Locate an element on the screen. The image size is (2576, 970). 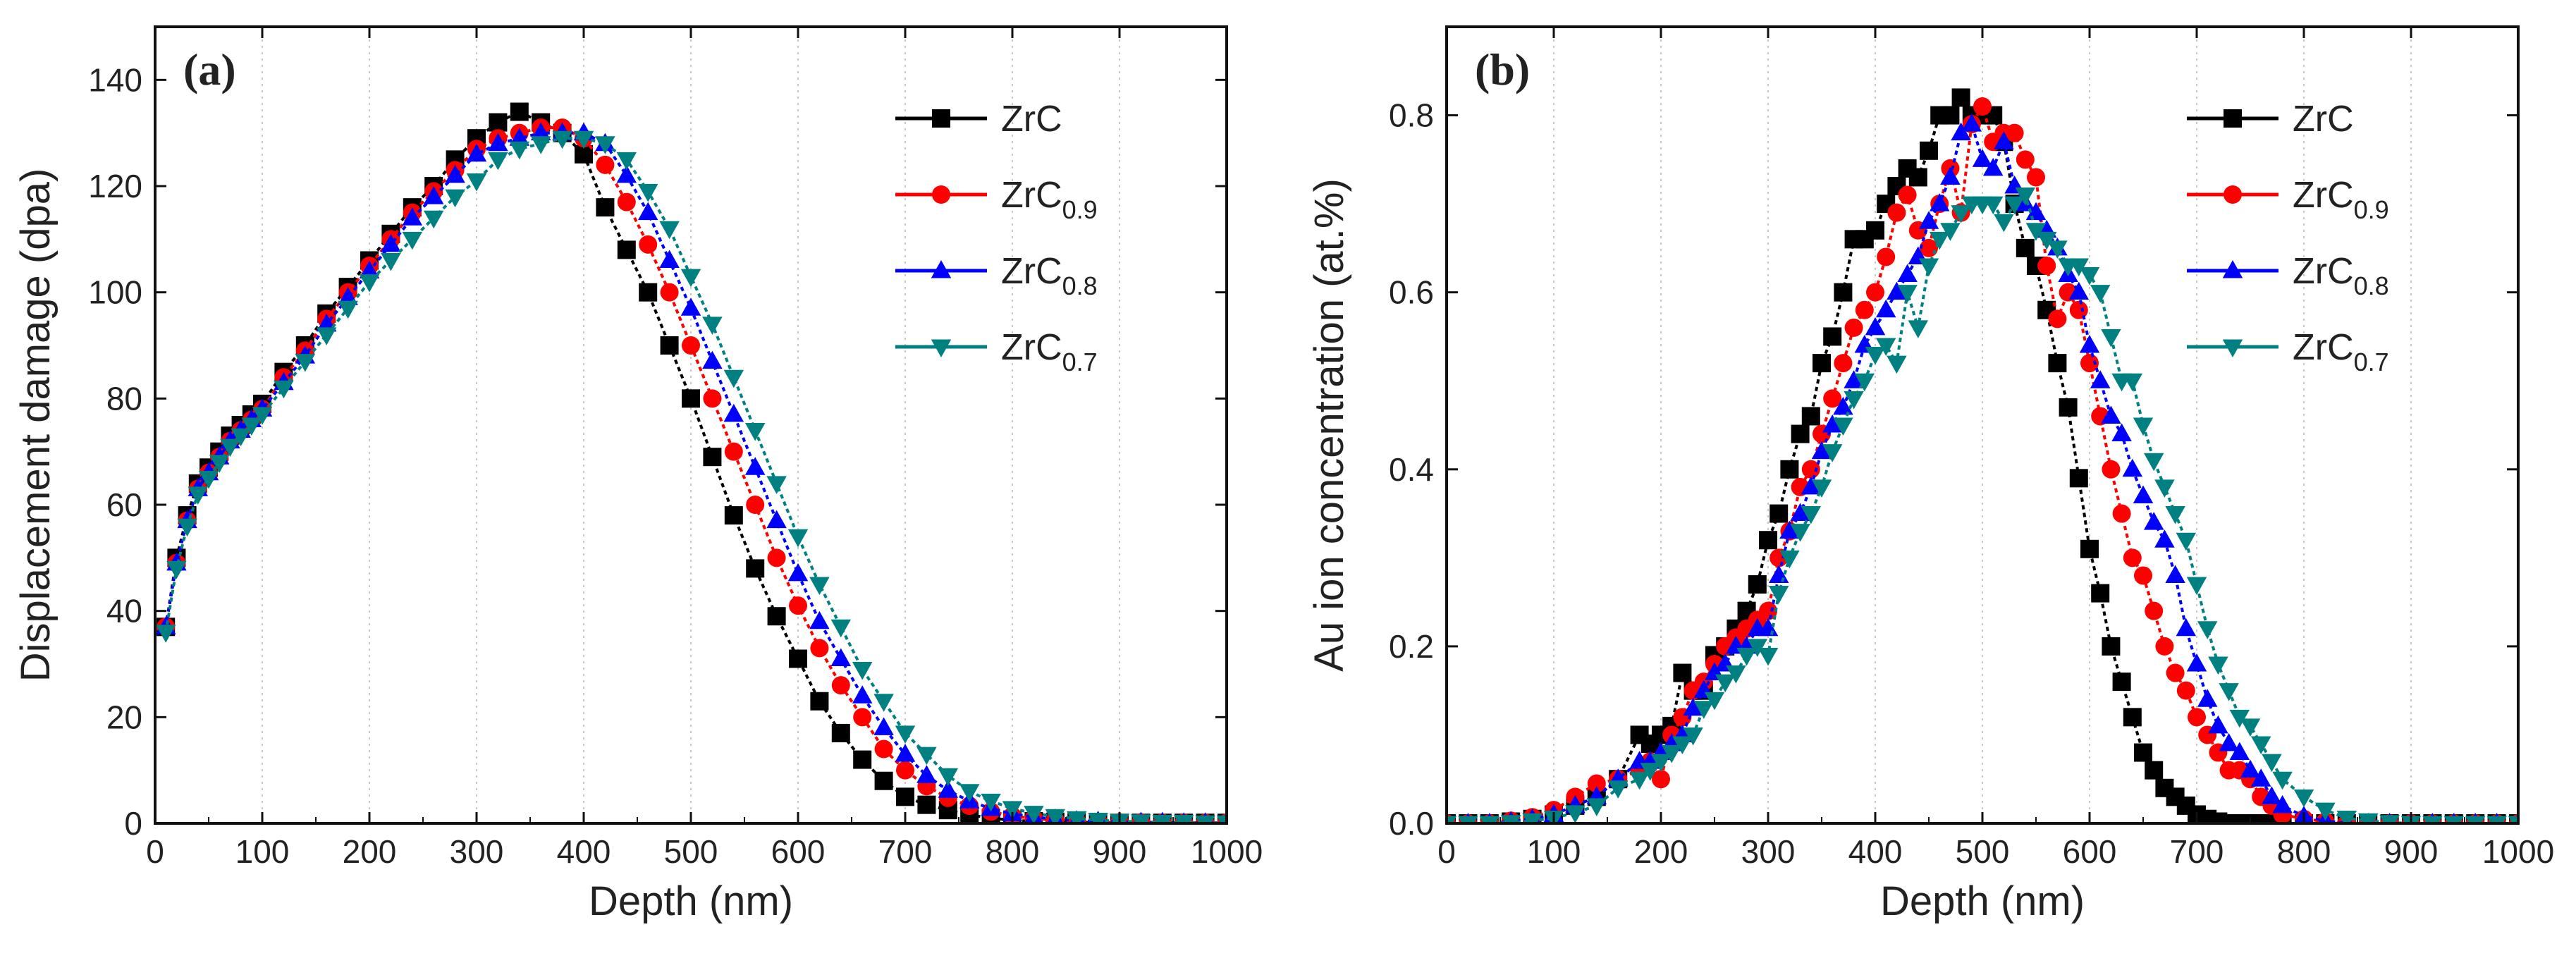
y-tick-label: 40 is located at coordinates (124, 611).